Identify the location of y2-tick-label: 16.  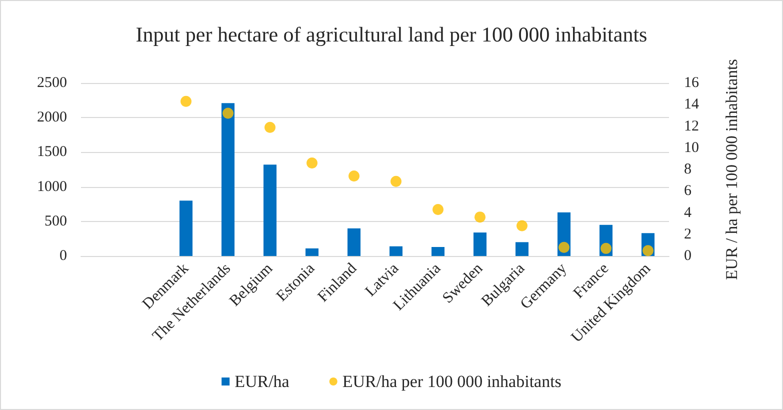
(692, 83).